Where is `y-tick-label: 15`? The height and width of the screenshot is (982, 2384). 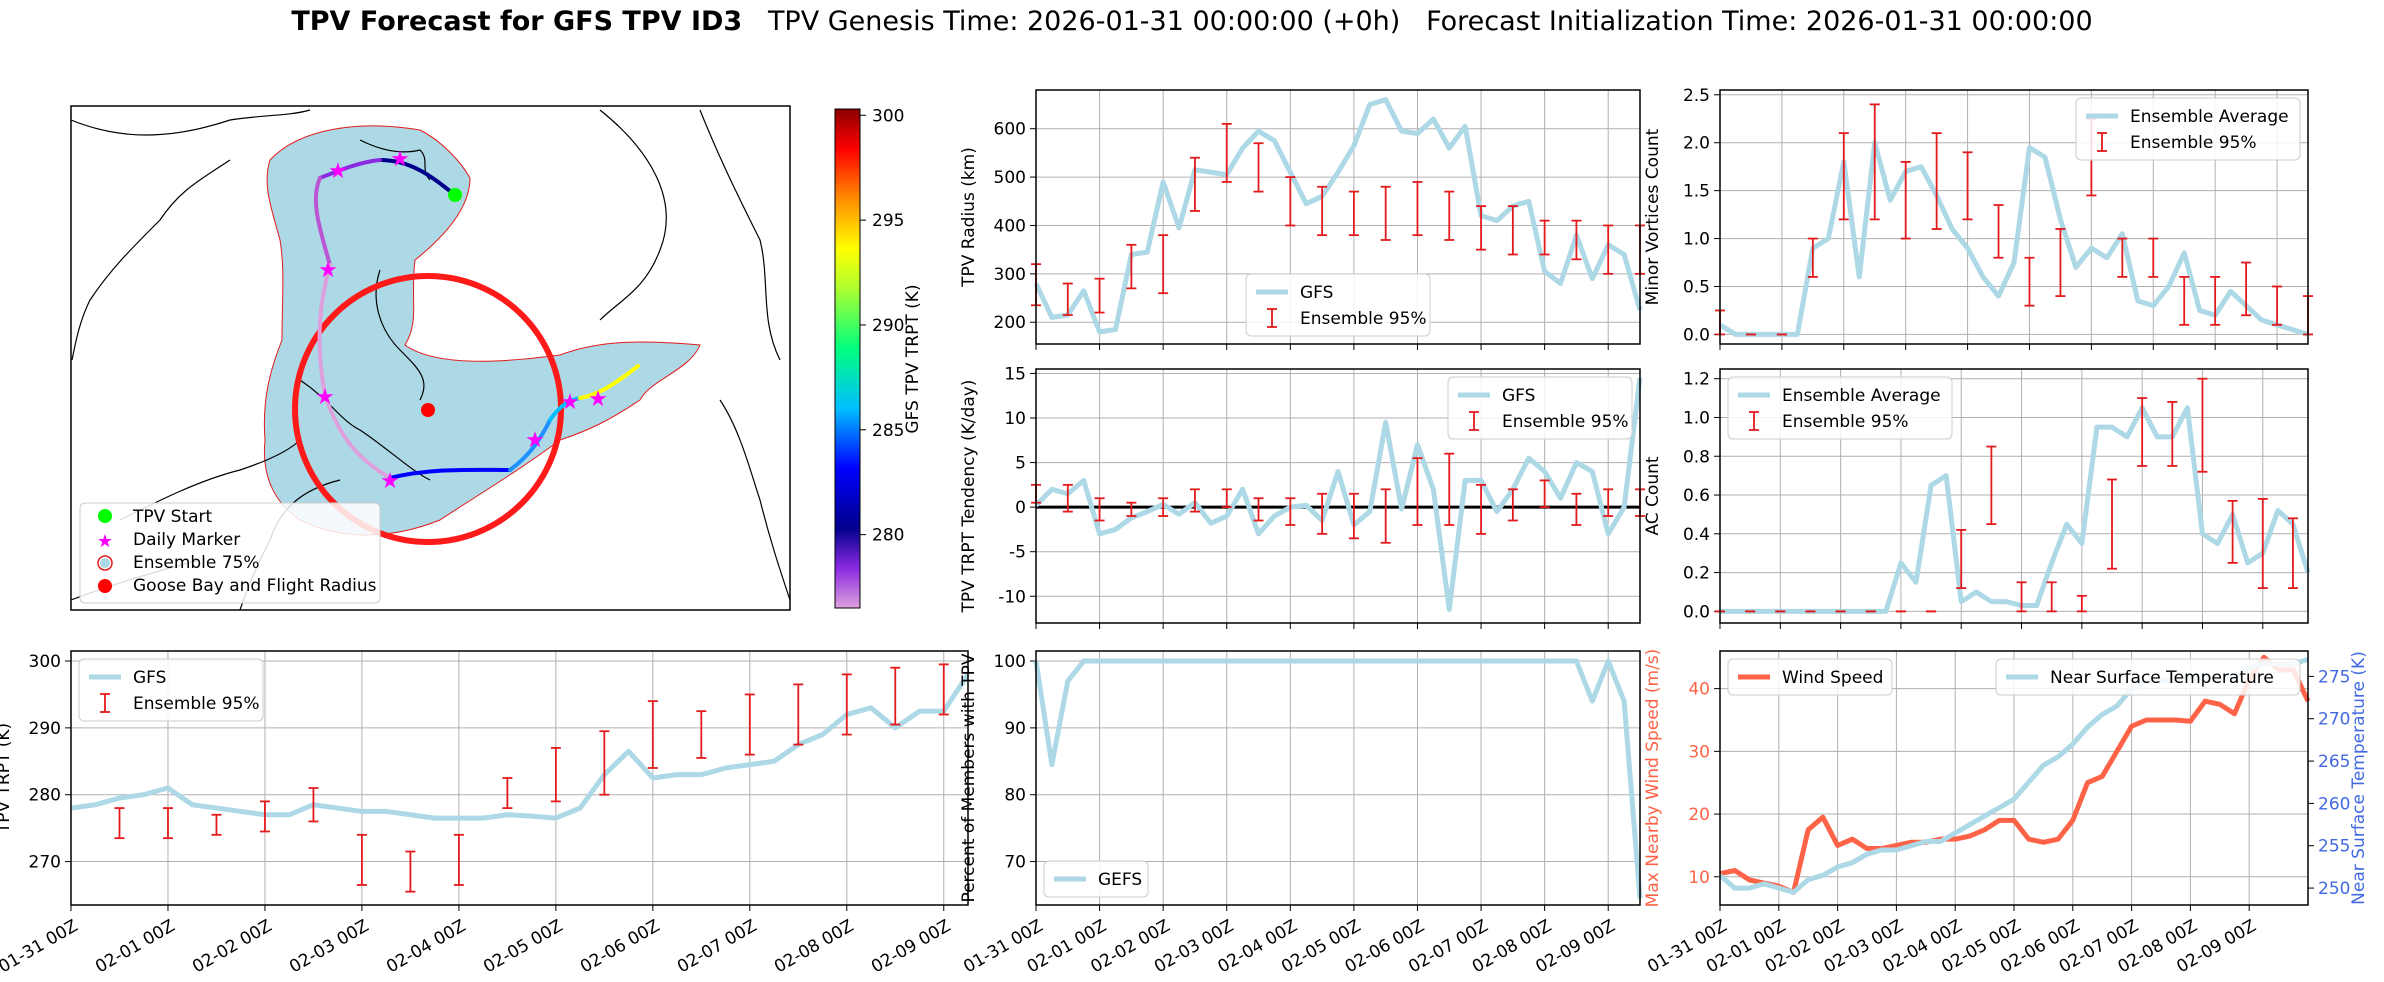
y-tick-label: 15 is located at coordinates (1015, 374).